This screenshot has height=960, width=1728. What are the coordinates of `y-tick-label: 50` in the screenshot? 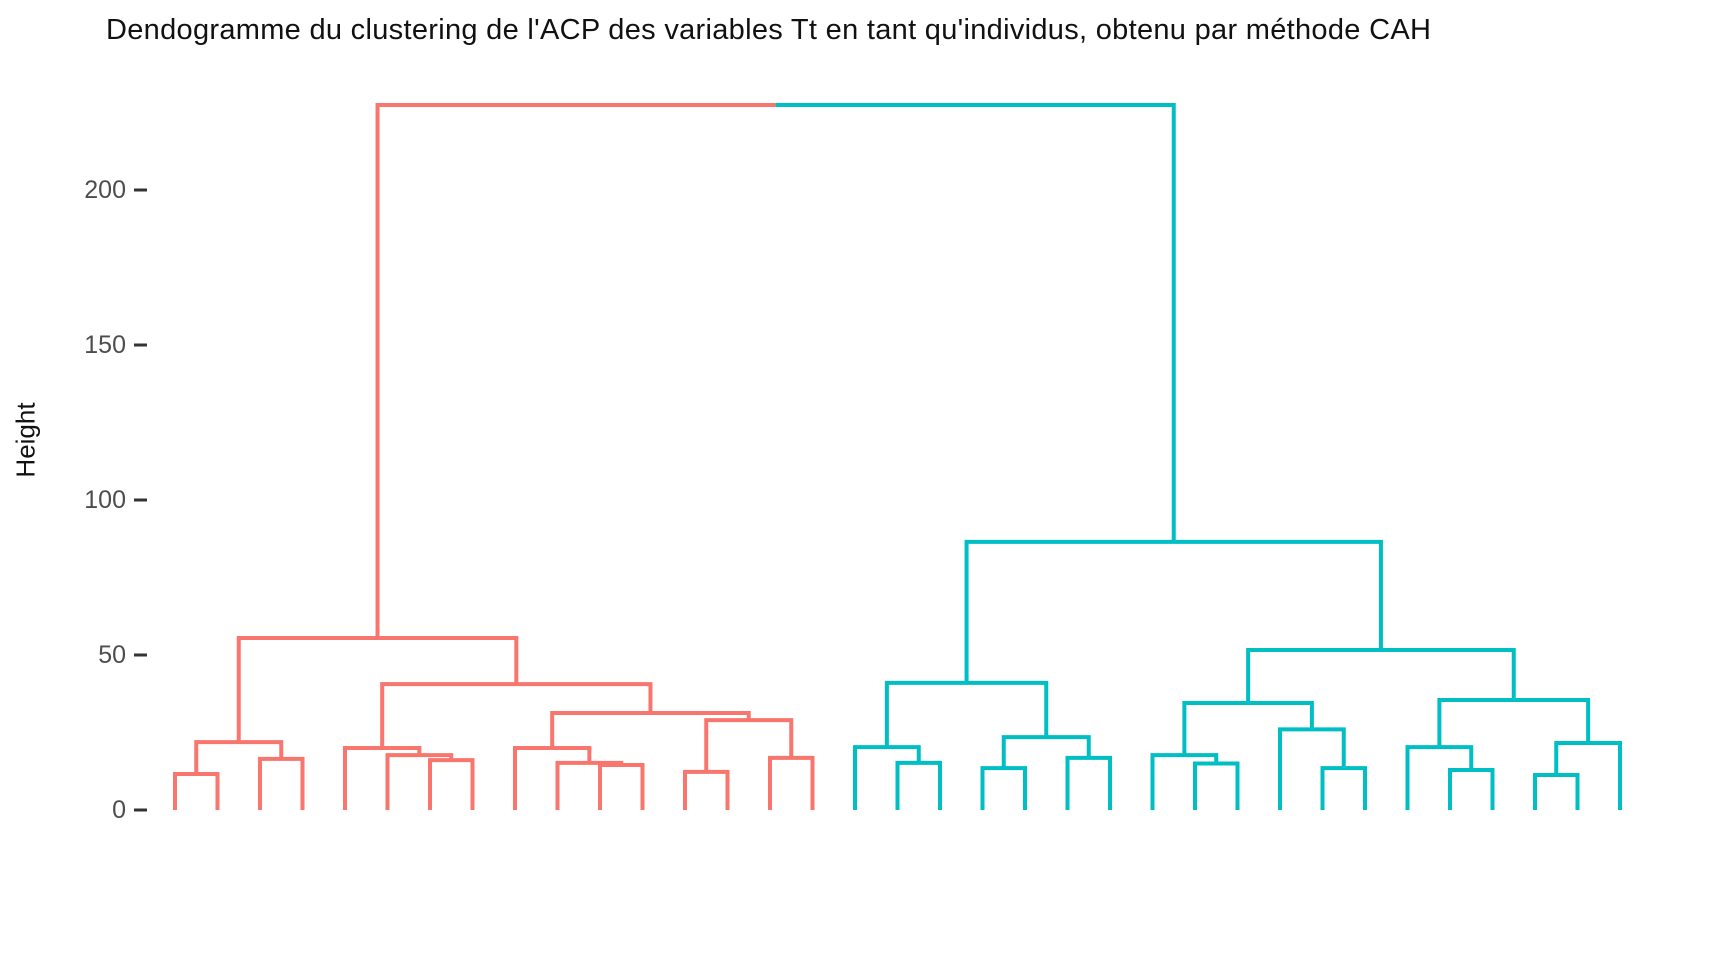 It's located at (112, 655).